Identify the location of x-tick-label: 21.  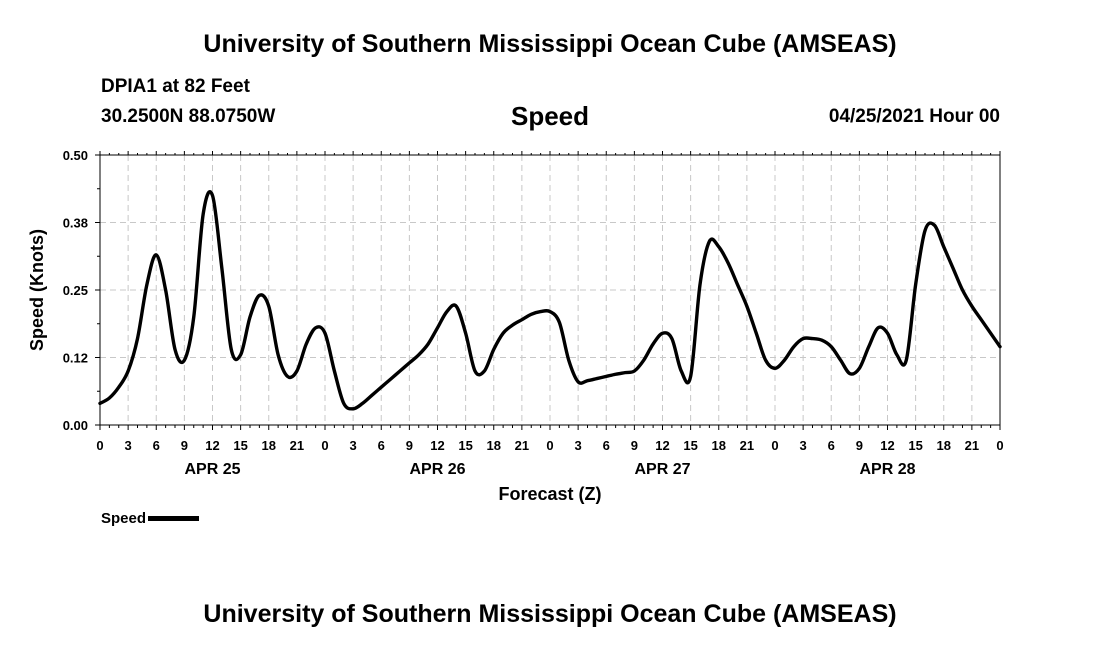
(972, 445).